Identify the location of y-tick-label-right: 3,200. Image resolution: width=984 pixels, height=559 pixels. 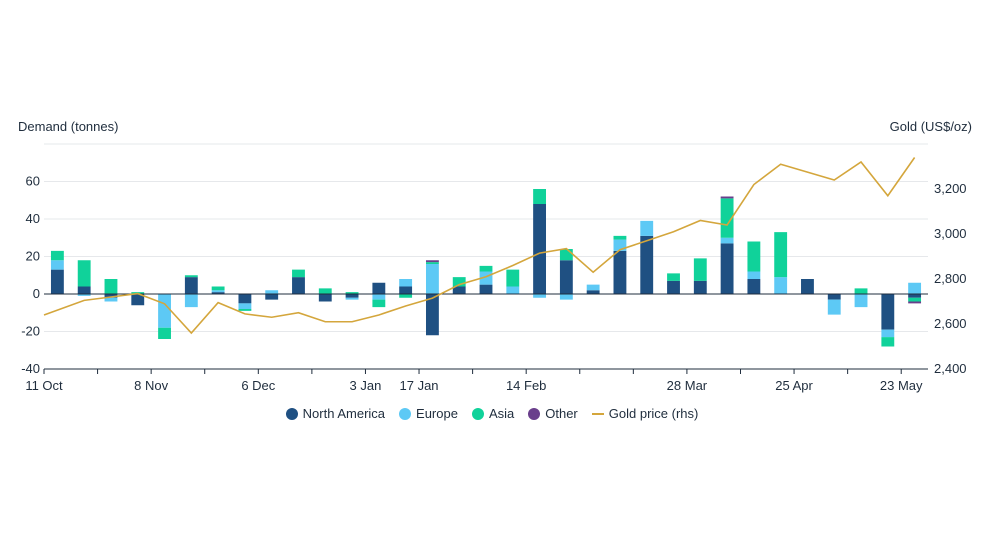
(950, 188).